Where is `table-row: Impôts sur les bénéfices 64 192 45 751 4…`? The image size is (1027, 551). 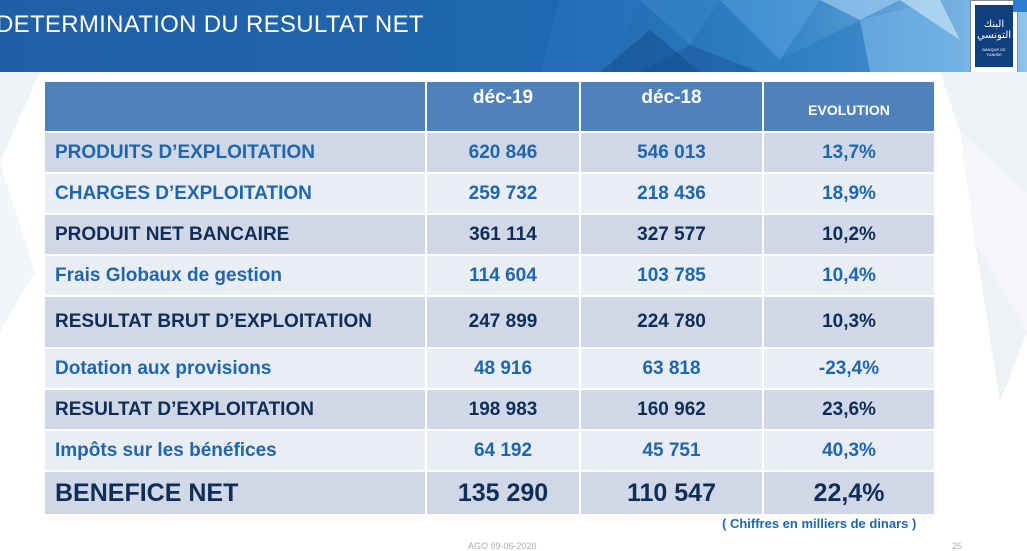
table-row: Impôts sur les bénéfices 64 192 45 751 4… is located at coordinates (489, 451).